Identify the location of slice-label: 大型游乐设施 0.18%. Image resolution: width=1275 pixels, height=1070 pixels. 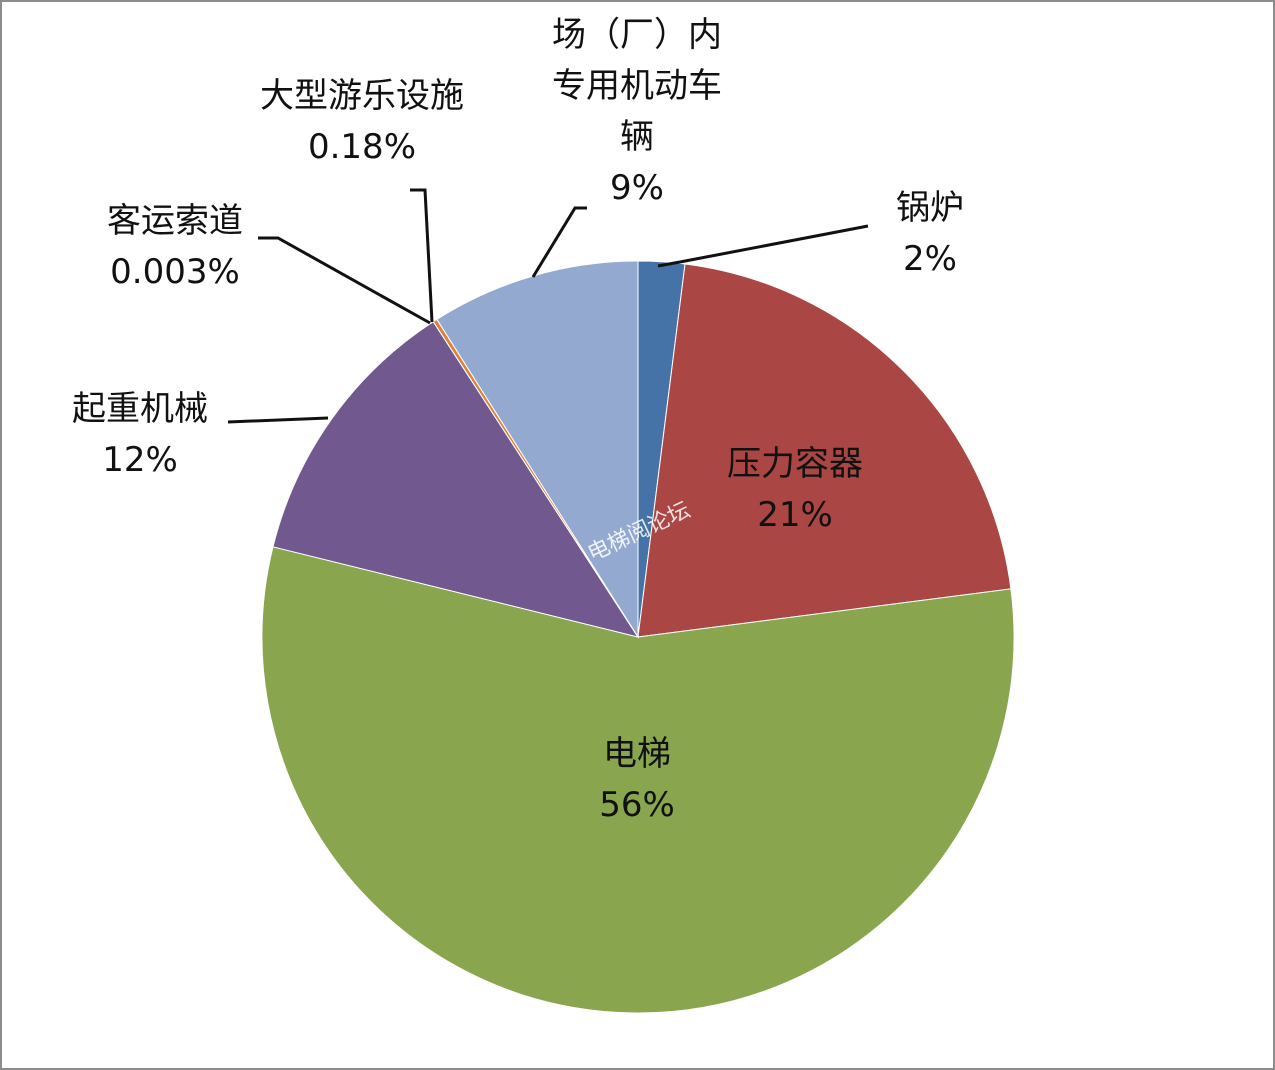
(362, 122).